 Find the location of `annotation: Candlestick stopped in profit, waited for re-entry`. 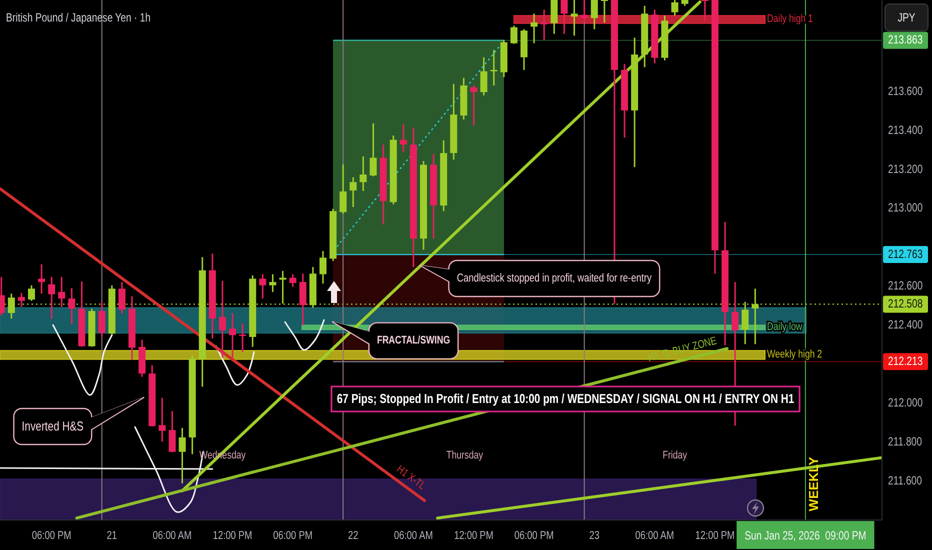

annotation: Candlestick stopped in profit, waited for re-entry is located at coordinates (554, 278).